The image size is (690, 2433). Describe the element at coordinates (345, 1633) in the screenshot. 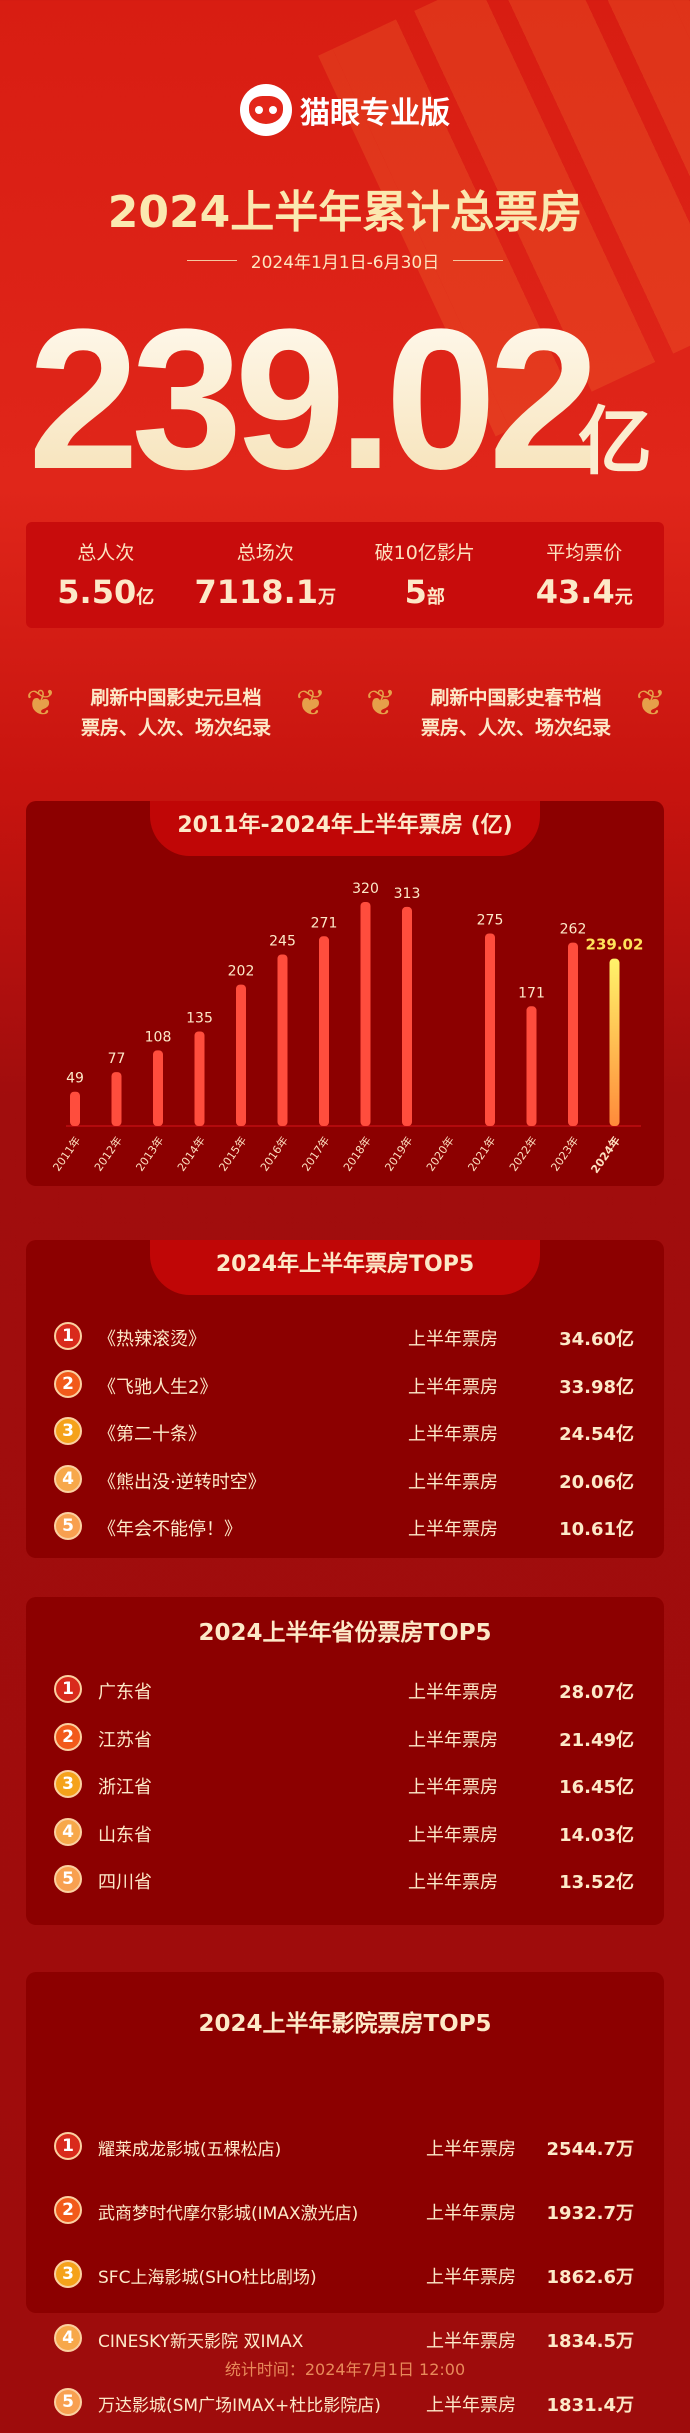

I see `provinces-title: 2024上半年省份票房TOP5` at that location.